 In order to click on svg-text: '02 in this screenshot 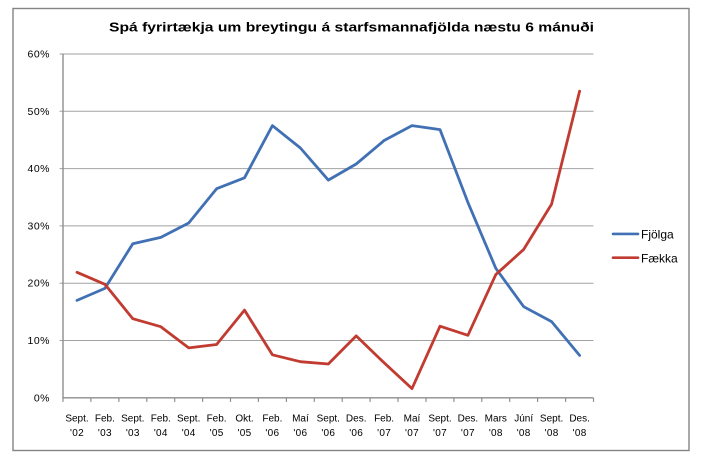, I will do `click(77, 433)`.